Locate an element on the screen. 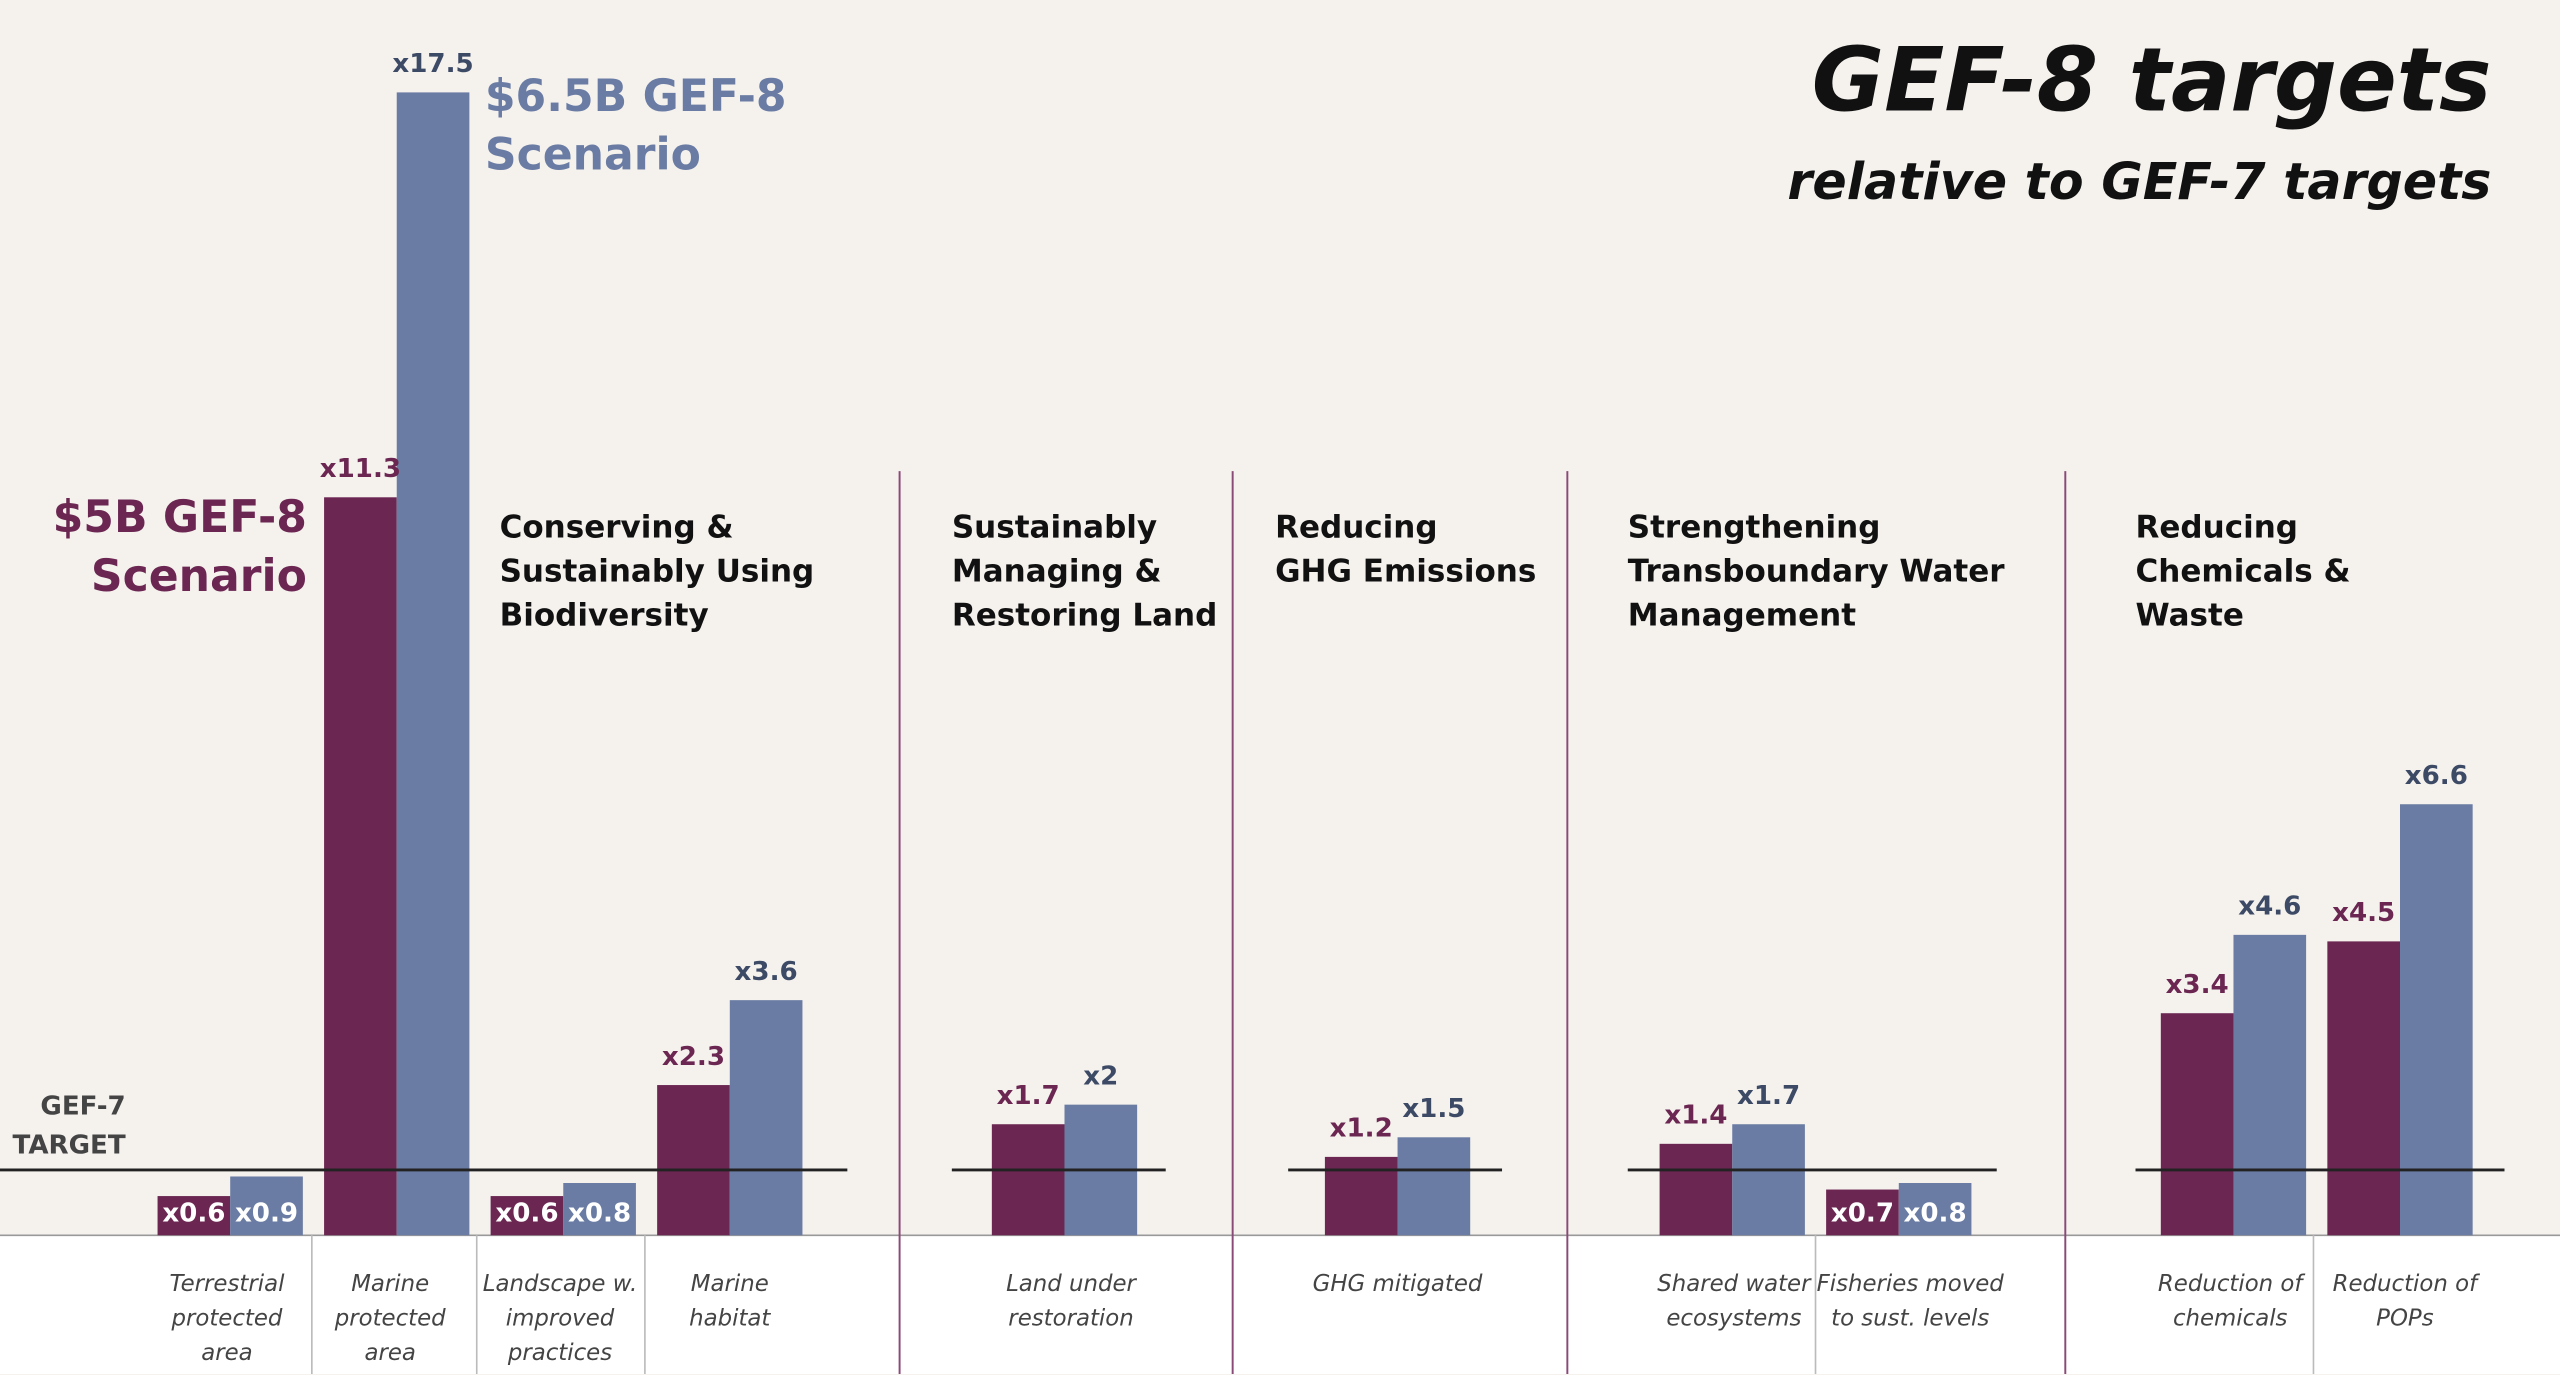 Image resolution: width=2560 pixels, height=1375 pixels. value-label: x1.2 is located at coordinates (1361, 1129).